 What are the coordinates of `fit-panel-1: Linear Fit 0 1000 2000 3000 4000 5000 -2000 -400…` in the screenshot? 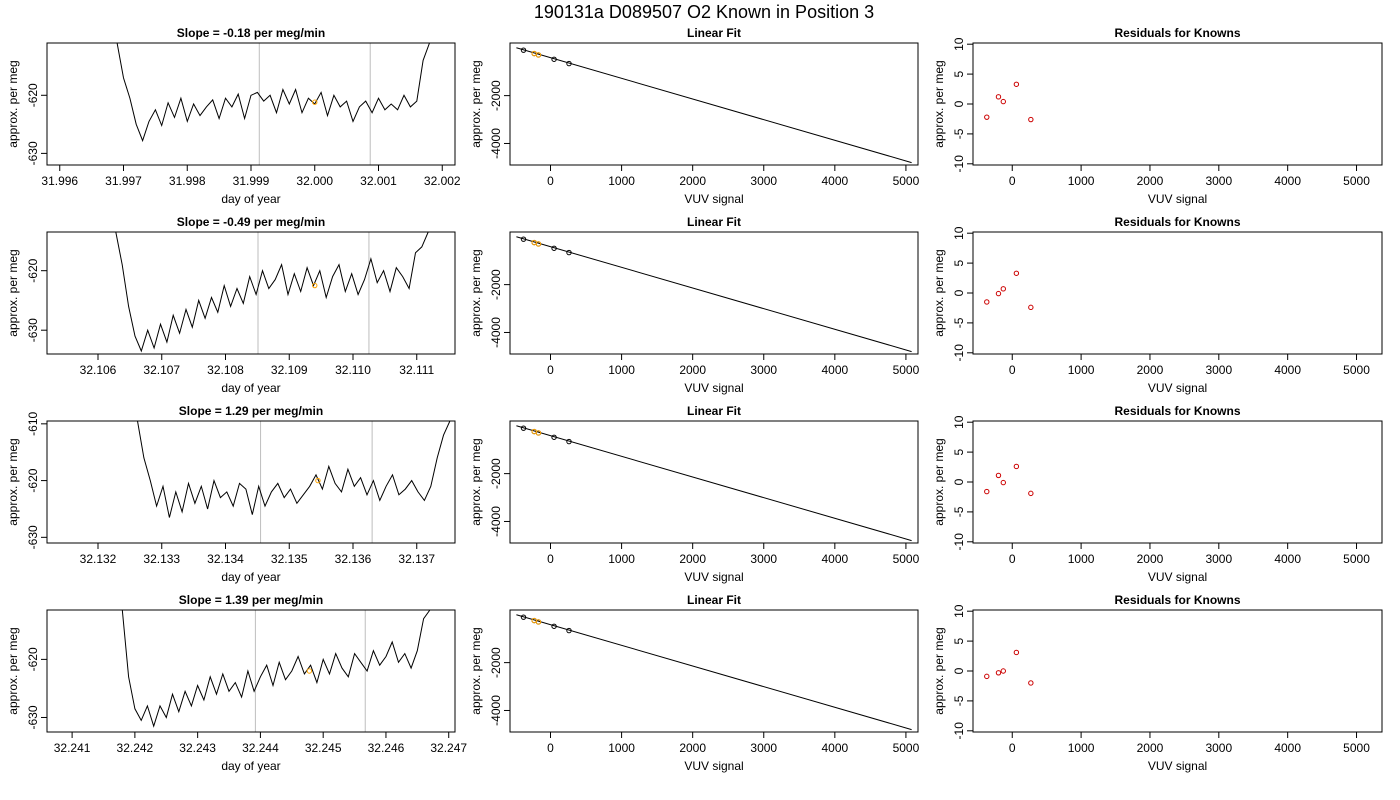 It's located at (694, 116).